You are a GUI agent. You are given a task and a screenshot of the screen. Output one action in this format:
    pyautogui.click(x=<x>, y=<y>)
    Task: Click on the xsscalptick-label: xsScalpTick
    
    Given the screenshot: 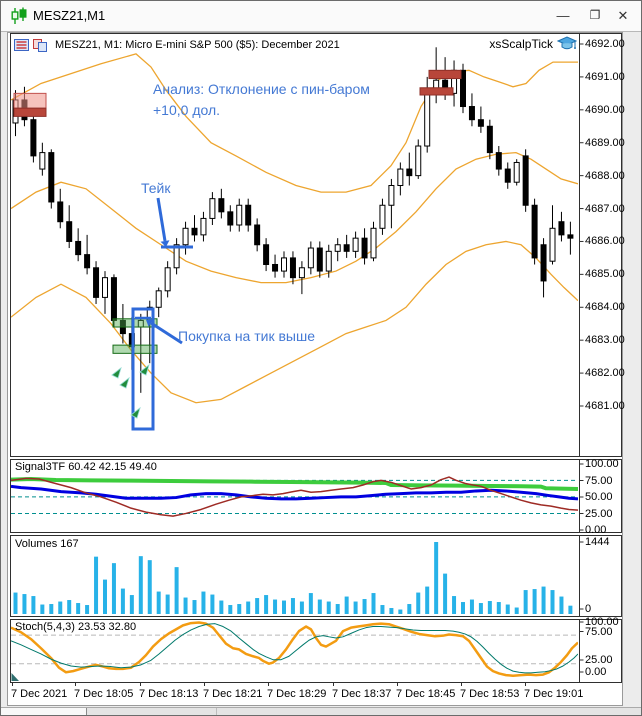 What is the action you would take?
    pyautogui.click(x=521, y=43)
    